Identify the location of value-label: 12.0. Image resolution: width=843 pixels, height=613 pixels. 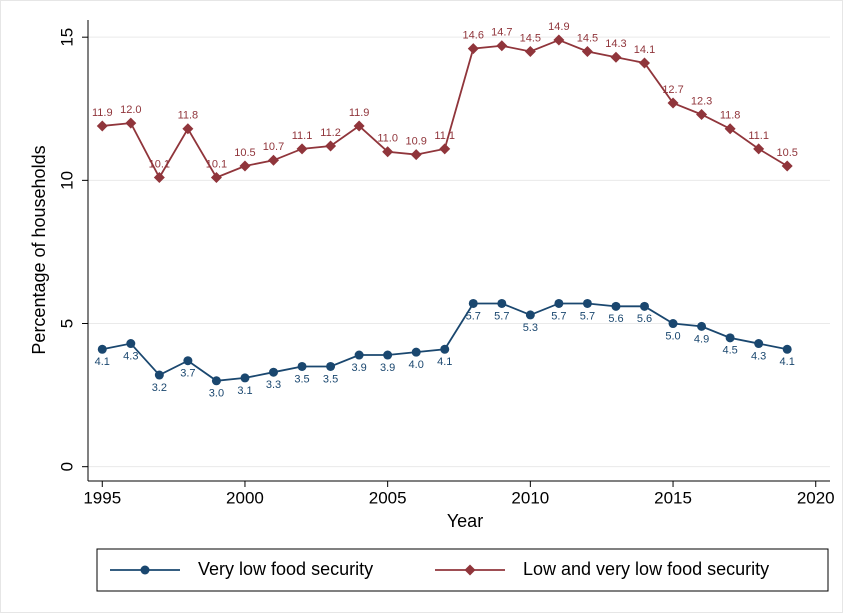
(130, 110).